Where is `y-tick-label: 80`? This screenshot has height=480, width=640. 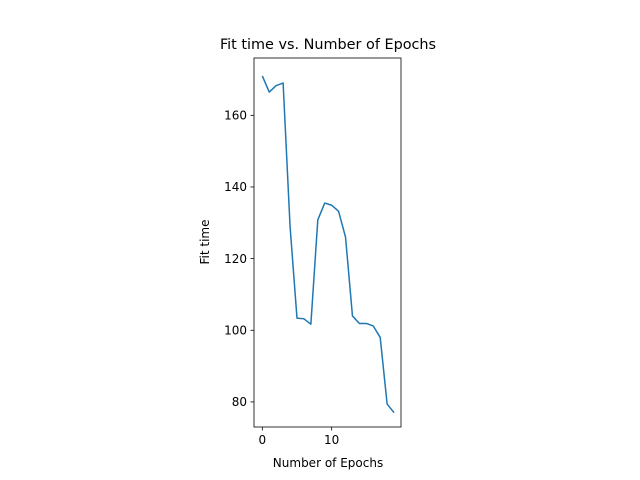 y-tick-label: 80 is located at coordinates (239, 402).